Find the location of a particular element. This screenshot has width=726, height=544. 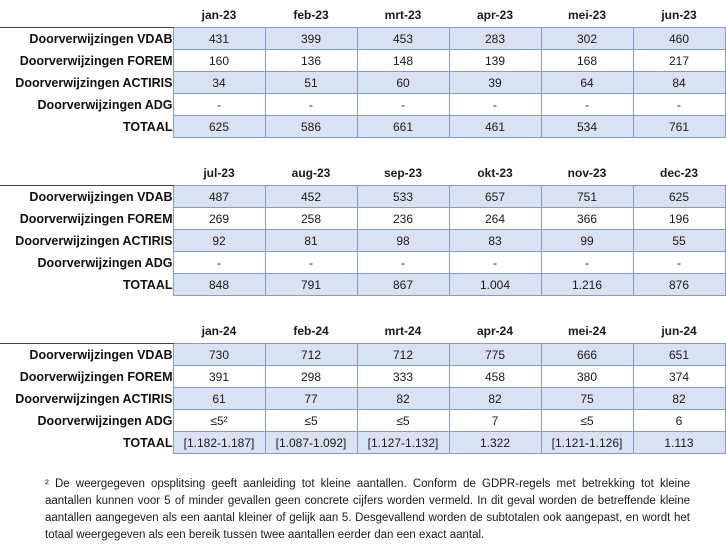

value-cell: 1.322 is located at coordinates (495, 442).